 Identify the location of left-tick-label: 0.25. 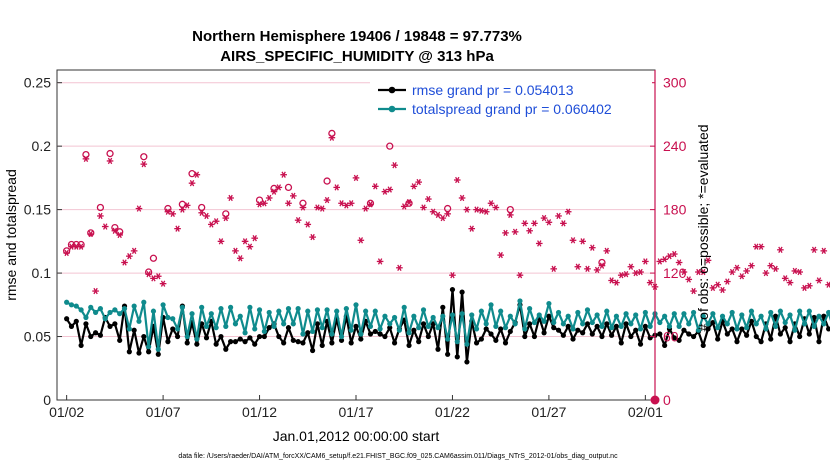
(37, 83).